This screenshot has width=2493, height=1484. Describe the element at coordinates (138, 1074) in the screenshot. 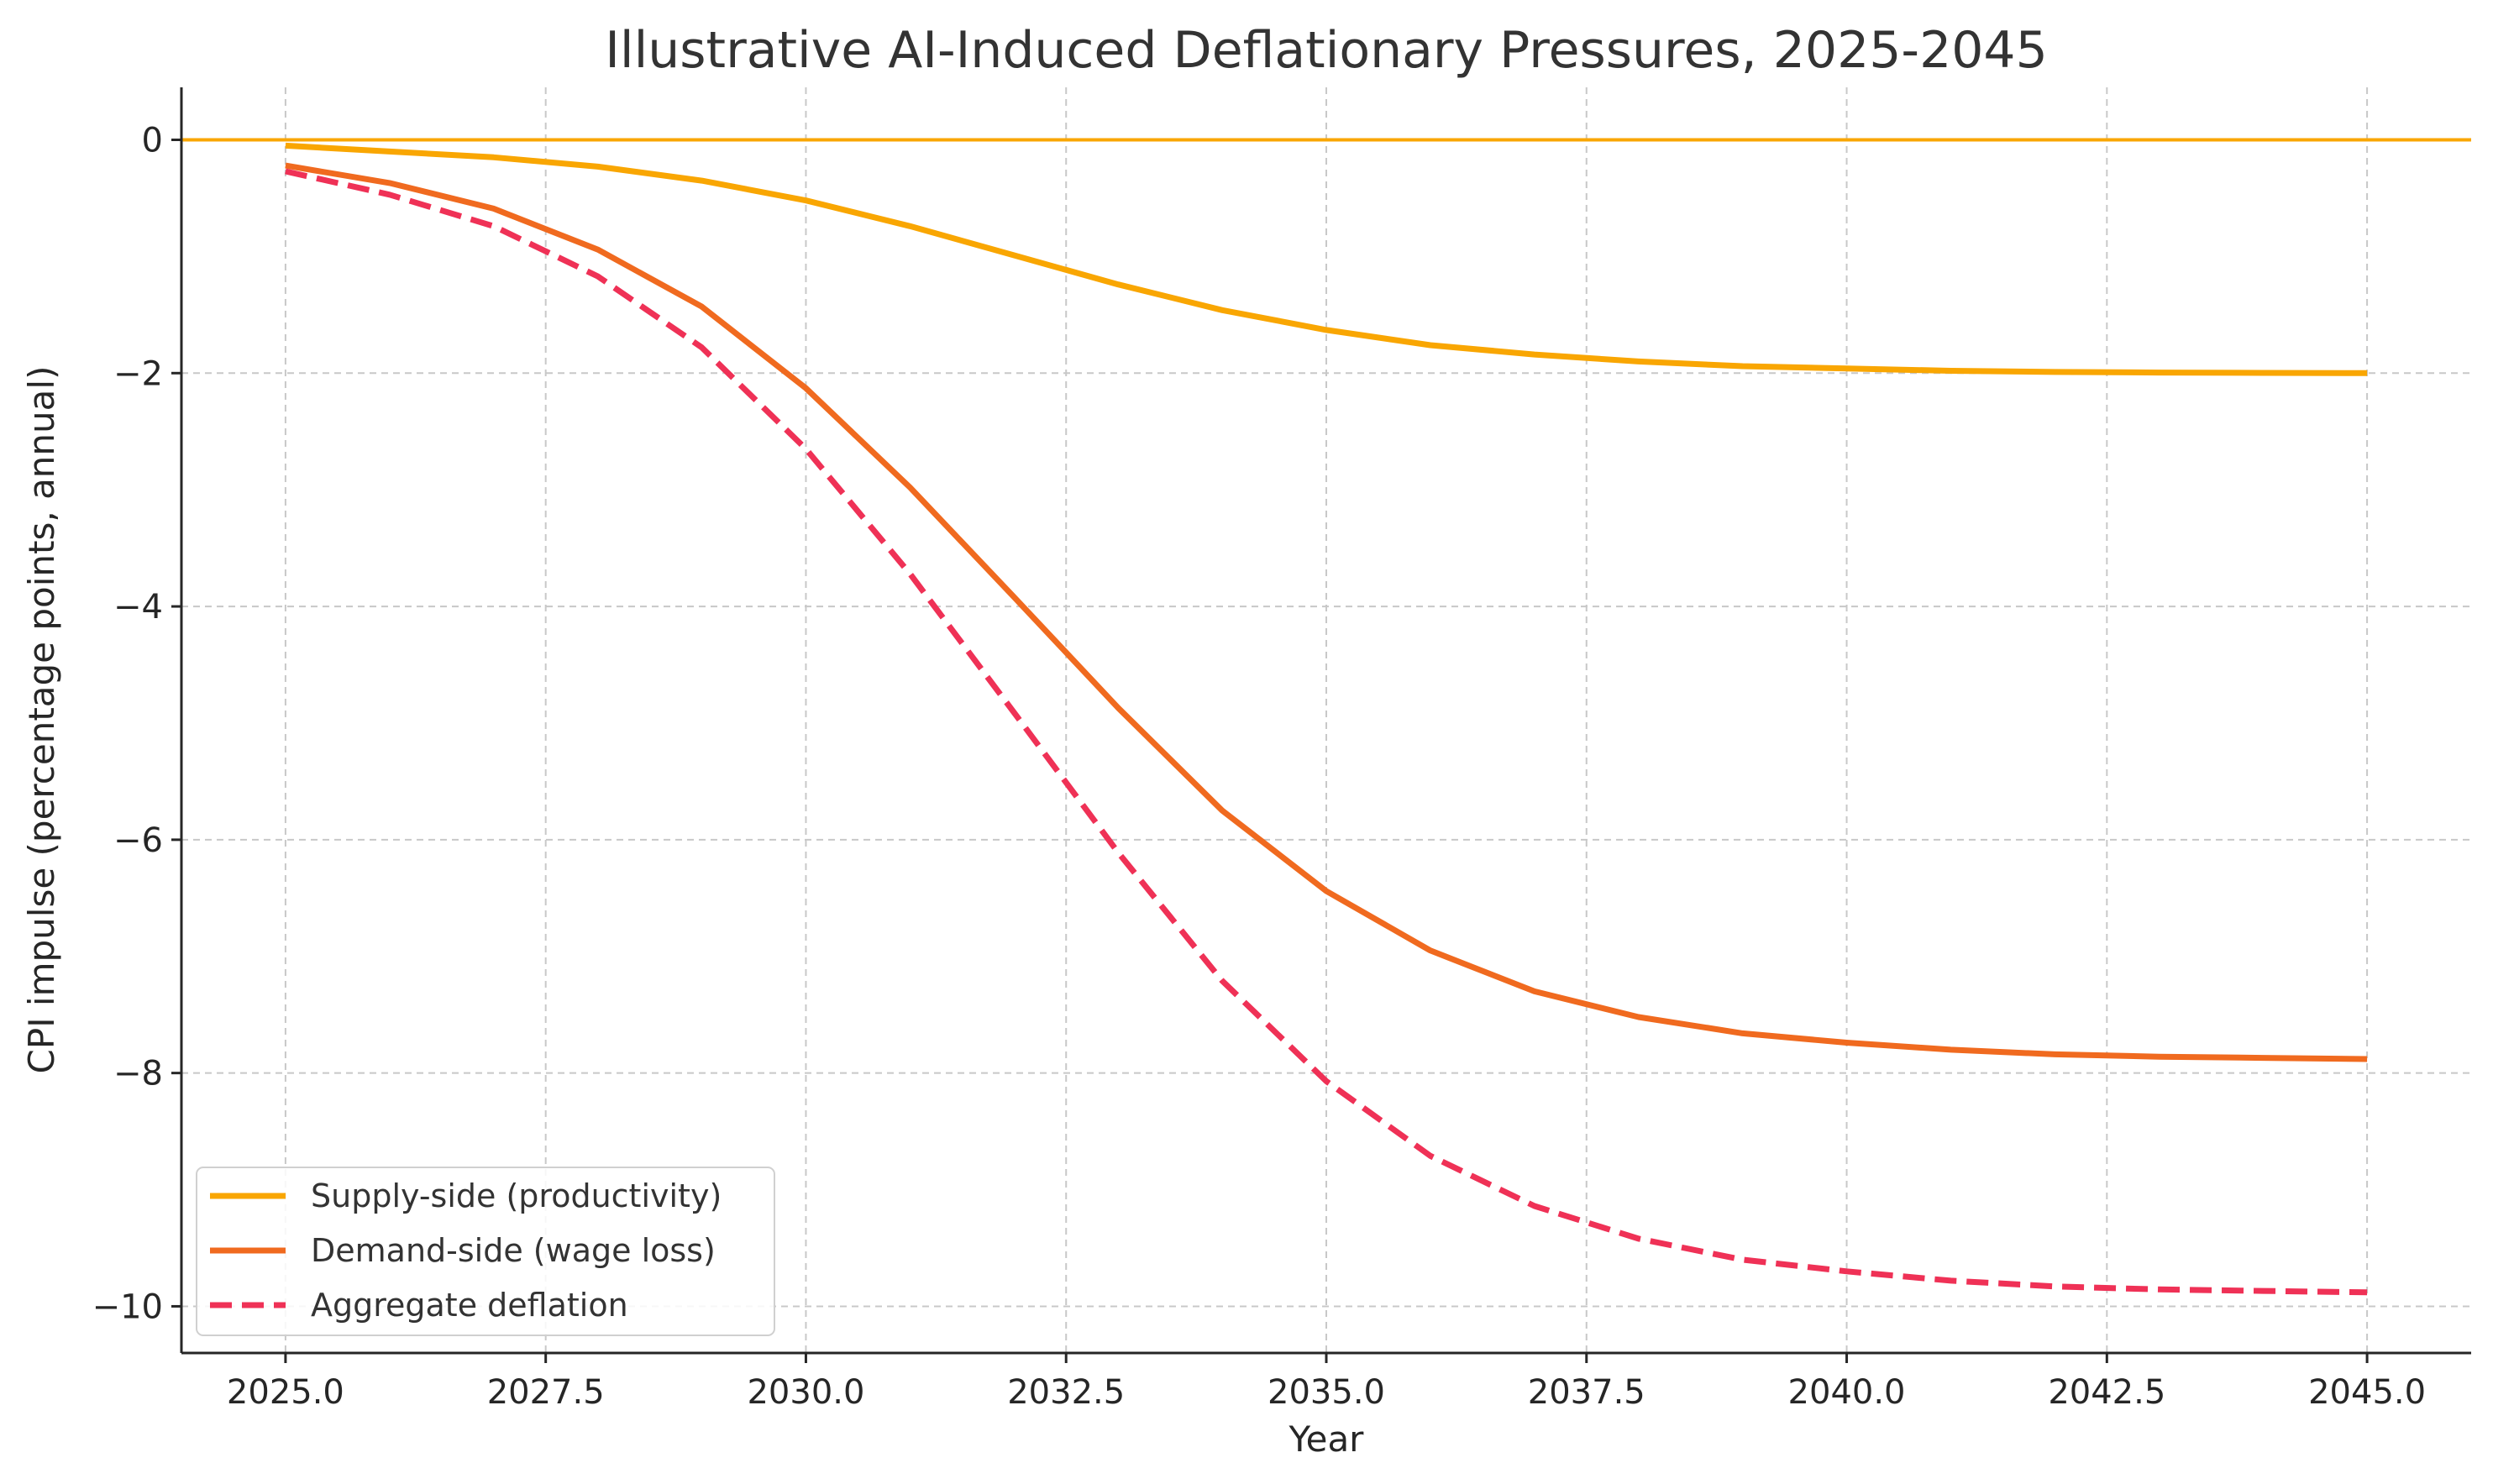

I see `y-tick-label-4: −8` at that location.